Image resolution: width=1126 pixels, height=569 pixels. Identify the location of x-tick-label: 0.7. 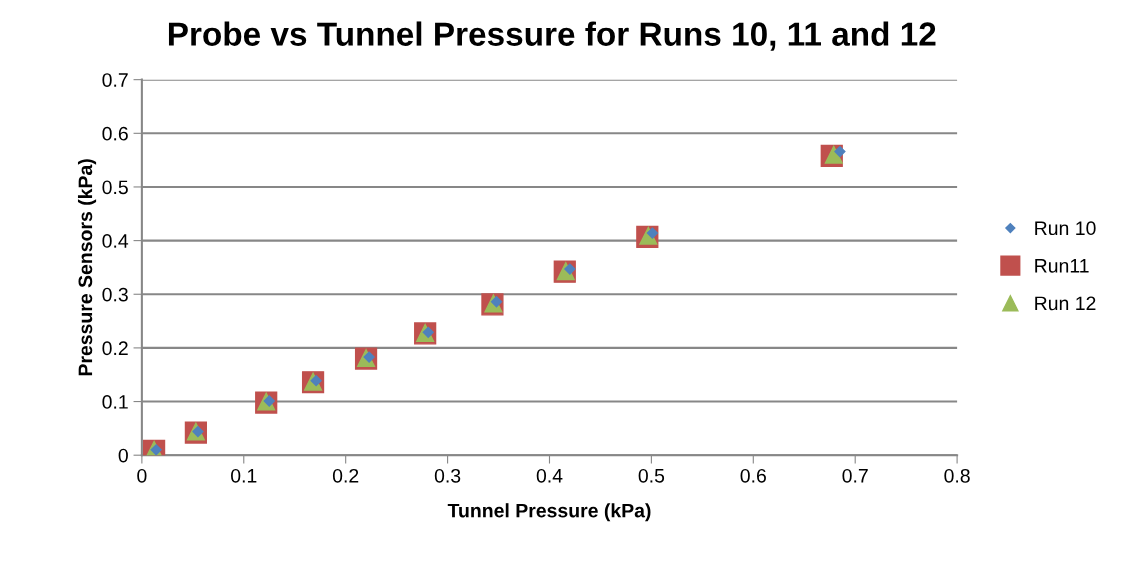
(855, 475).